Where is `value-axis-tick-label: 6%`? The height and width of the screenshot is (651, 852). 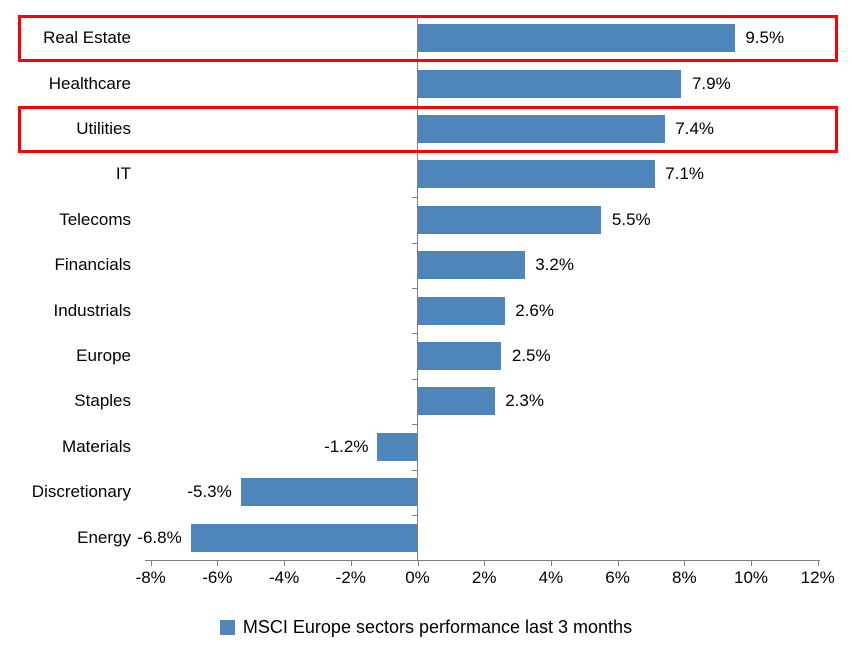 value-axis-tick-label: 6% is located at coordinates (617, 577).